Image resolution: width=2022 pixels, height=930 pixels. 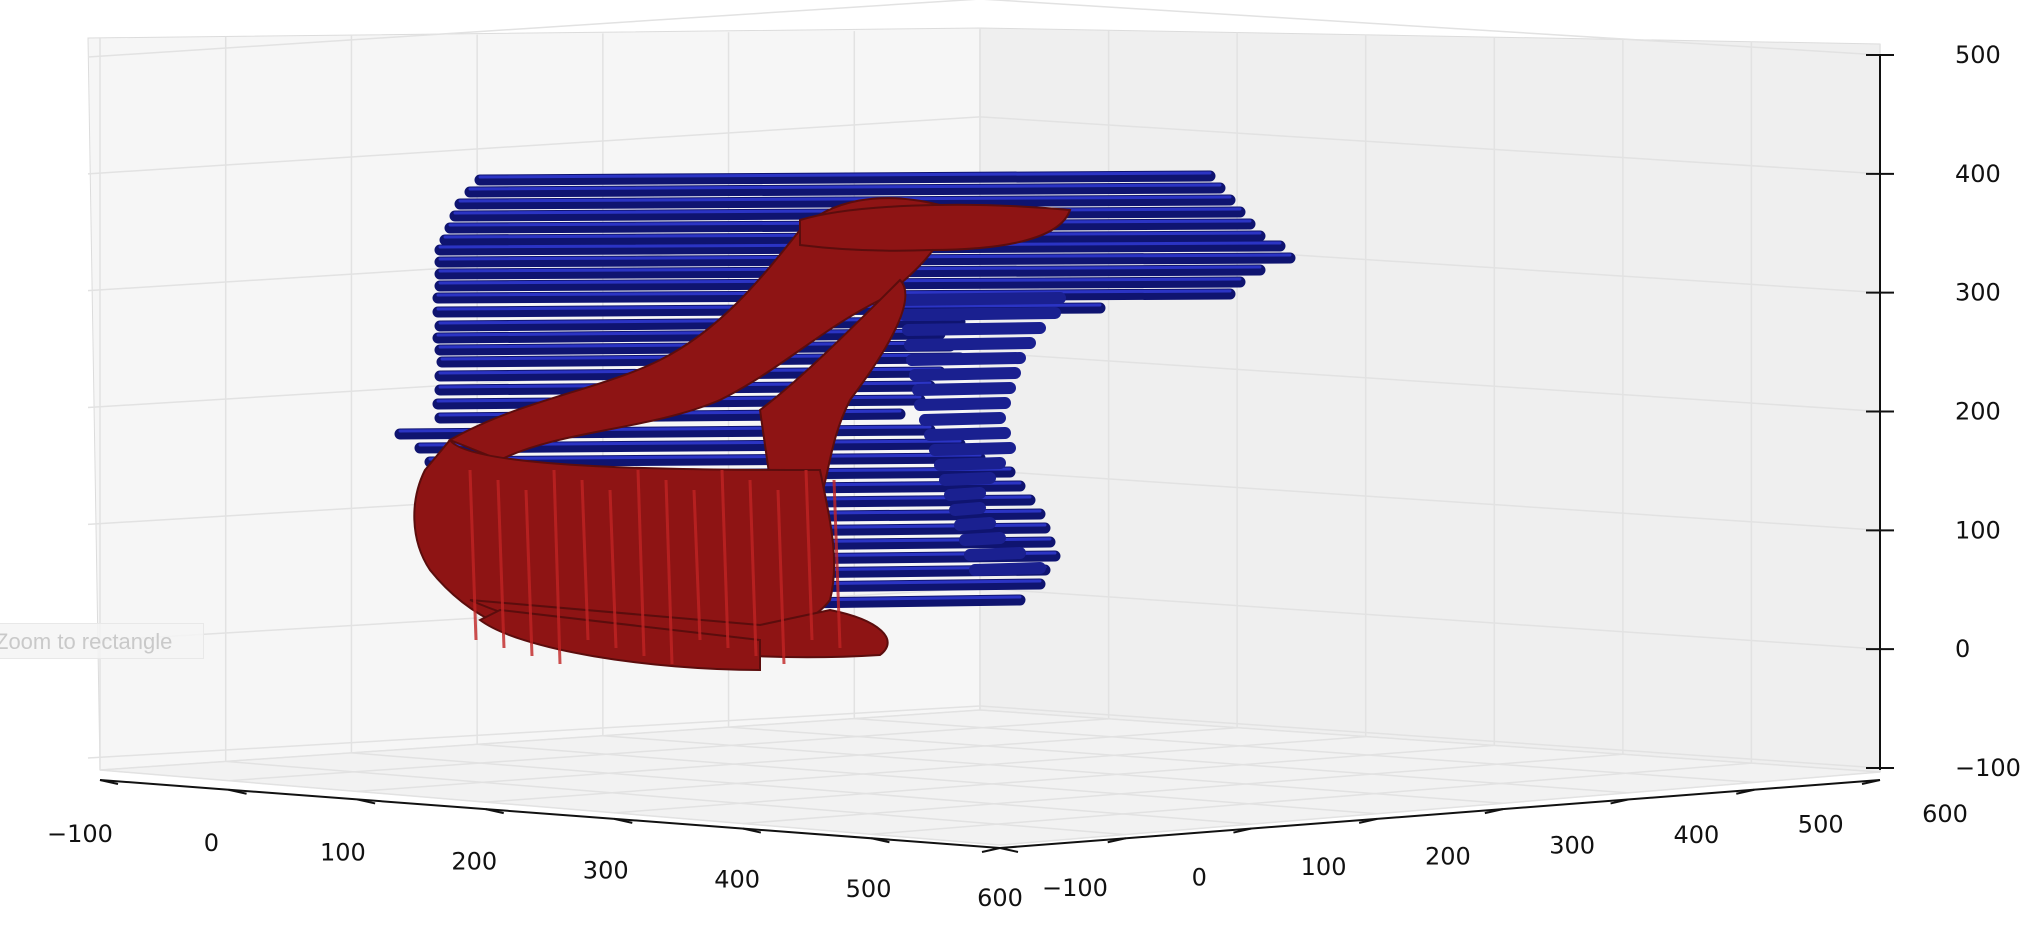 What do you see at coordinates (343, 852) in the screenshot?
I see `x-tick-label: 100` at bounding box center [343, 852].